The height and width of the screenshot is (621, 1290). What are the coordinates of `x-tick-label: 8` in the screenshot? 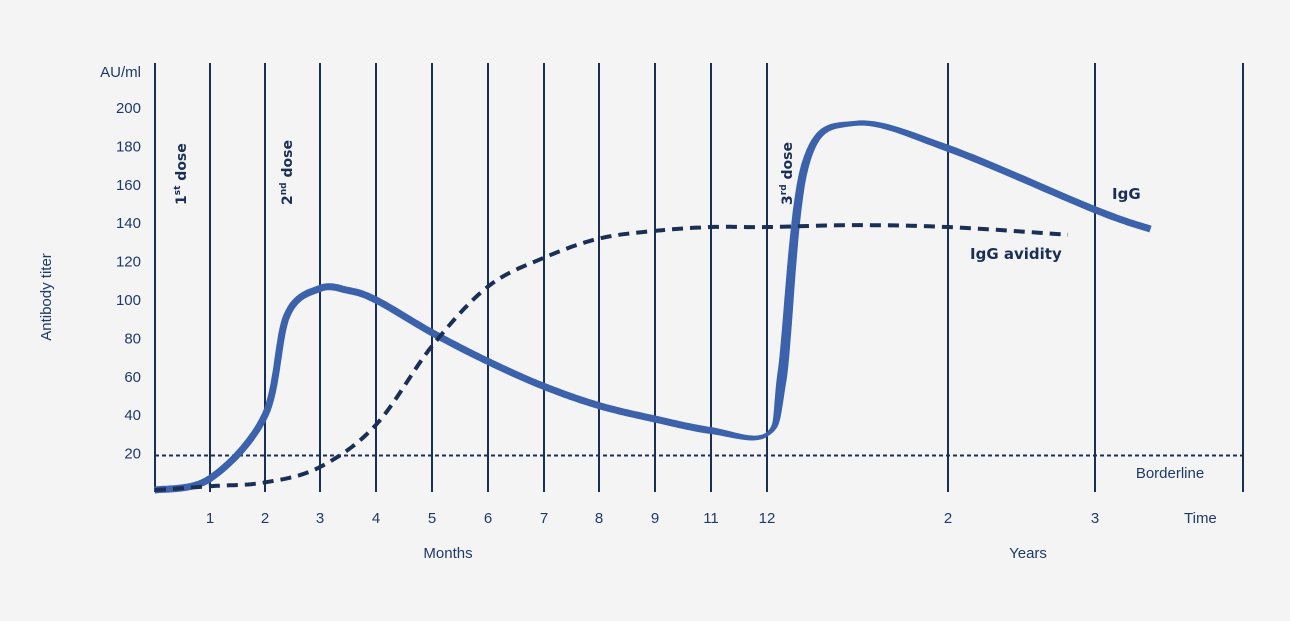 It's located at (599, 518).